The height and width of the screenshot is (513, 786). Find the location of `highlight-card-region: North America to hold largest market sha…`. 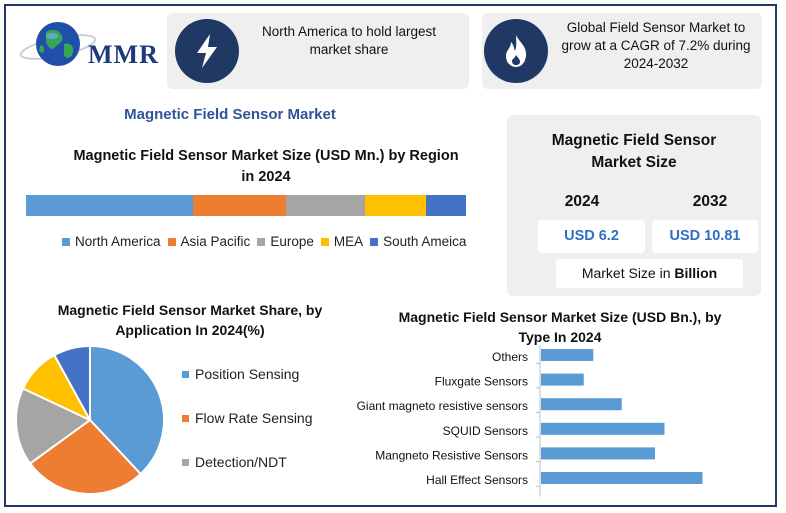

highlight-card-region: North America to hold largest market sha… is located at coordinates (318, 51).